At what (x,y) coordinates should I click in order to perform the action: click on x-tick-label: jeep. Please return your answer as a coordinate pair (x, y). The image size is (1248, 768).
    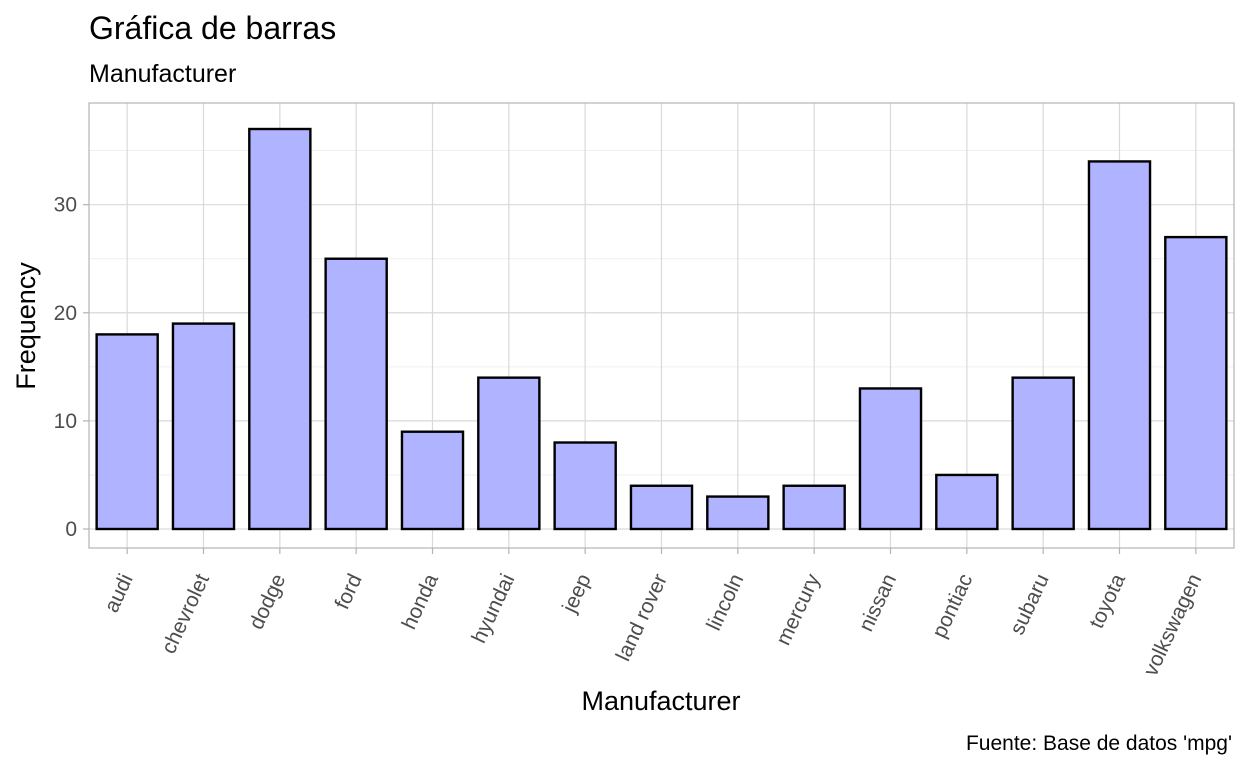
    Looking at the image, I should click on (577, 593).